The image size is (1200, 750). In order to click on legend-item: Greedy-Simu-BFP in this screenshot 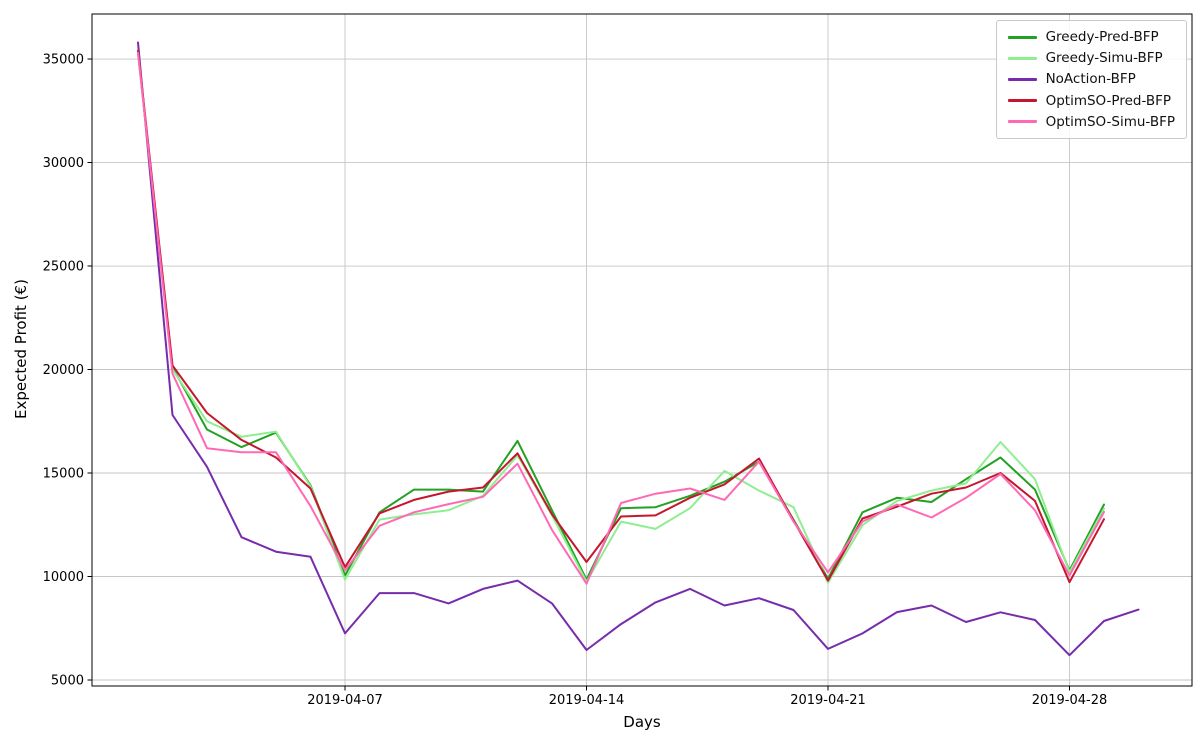, I will do `click(1091, 58)`.